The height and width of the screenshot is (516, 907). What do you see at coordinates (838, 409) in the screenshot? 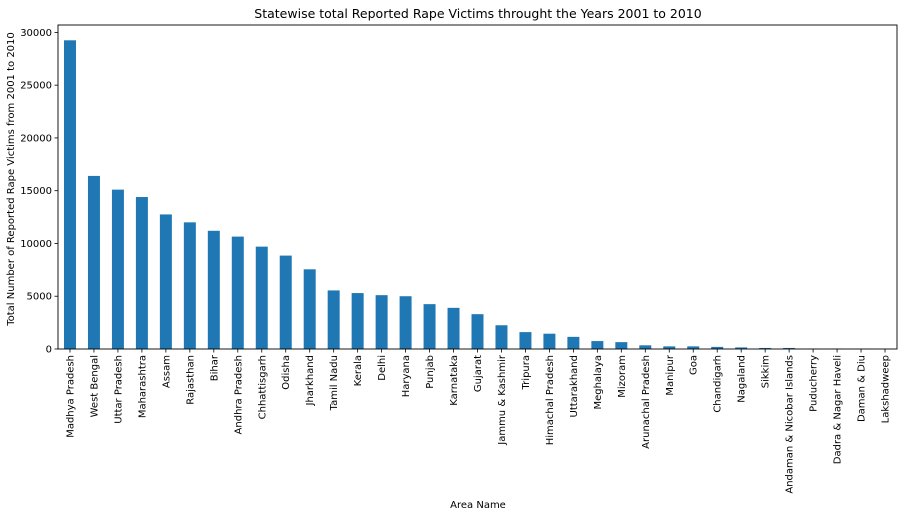
I see `x-tick-label: Dadra & Nagar Haveli` at bounding box center [838, 409].